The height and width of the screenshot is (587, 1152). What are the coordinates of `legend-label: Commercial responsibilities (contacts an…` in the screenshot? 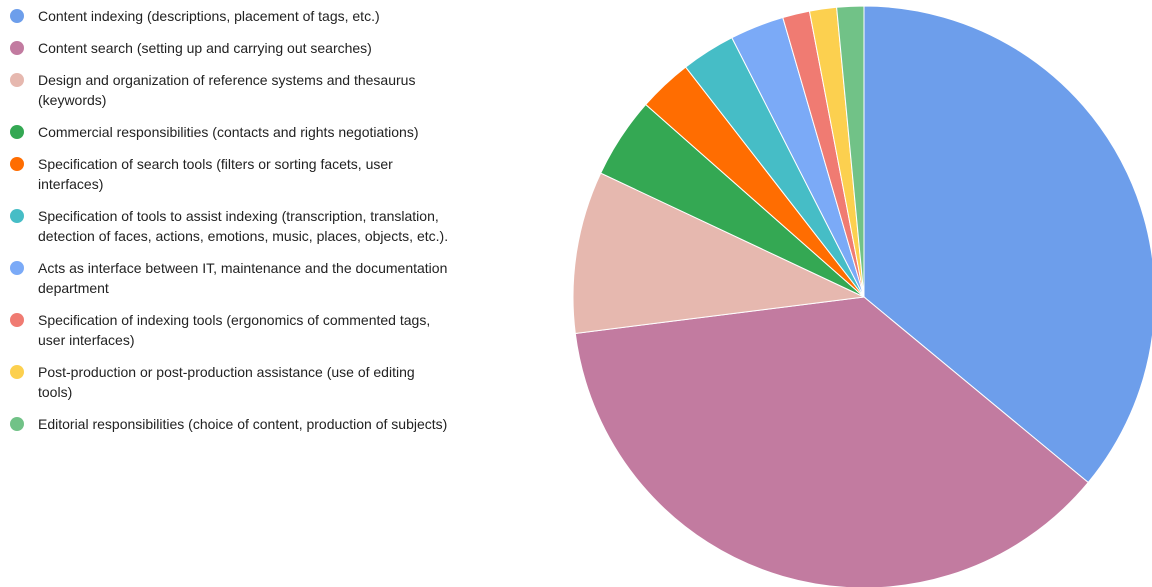 It's located at (228, 132).